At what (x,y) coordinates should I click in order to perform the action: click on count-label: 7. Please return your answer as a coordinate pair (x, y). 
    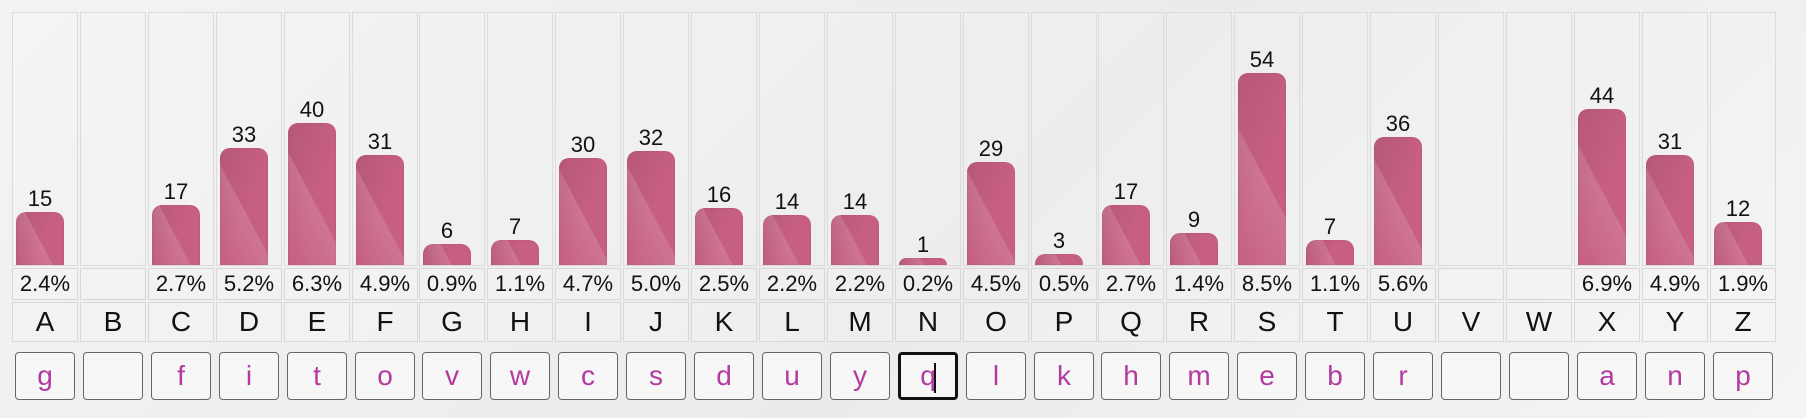
    Looking at the image, I should click on (1330, 226).